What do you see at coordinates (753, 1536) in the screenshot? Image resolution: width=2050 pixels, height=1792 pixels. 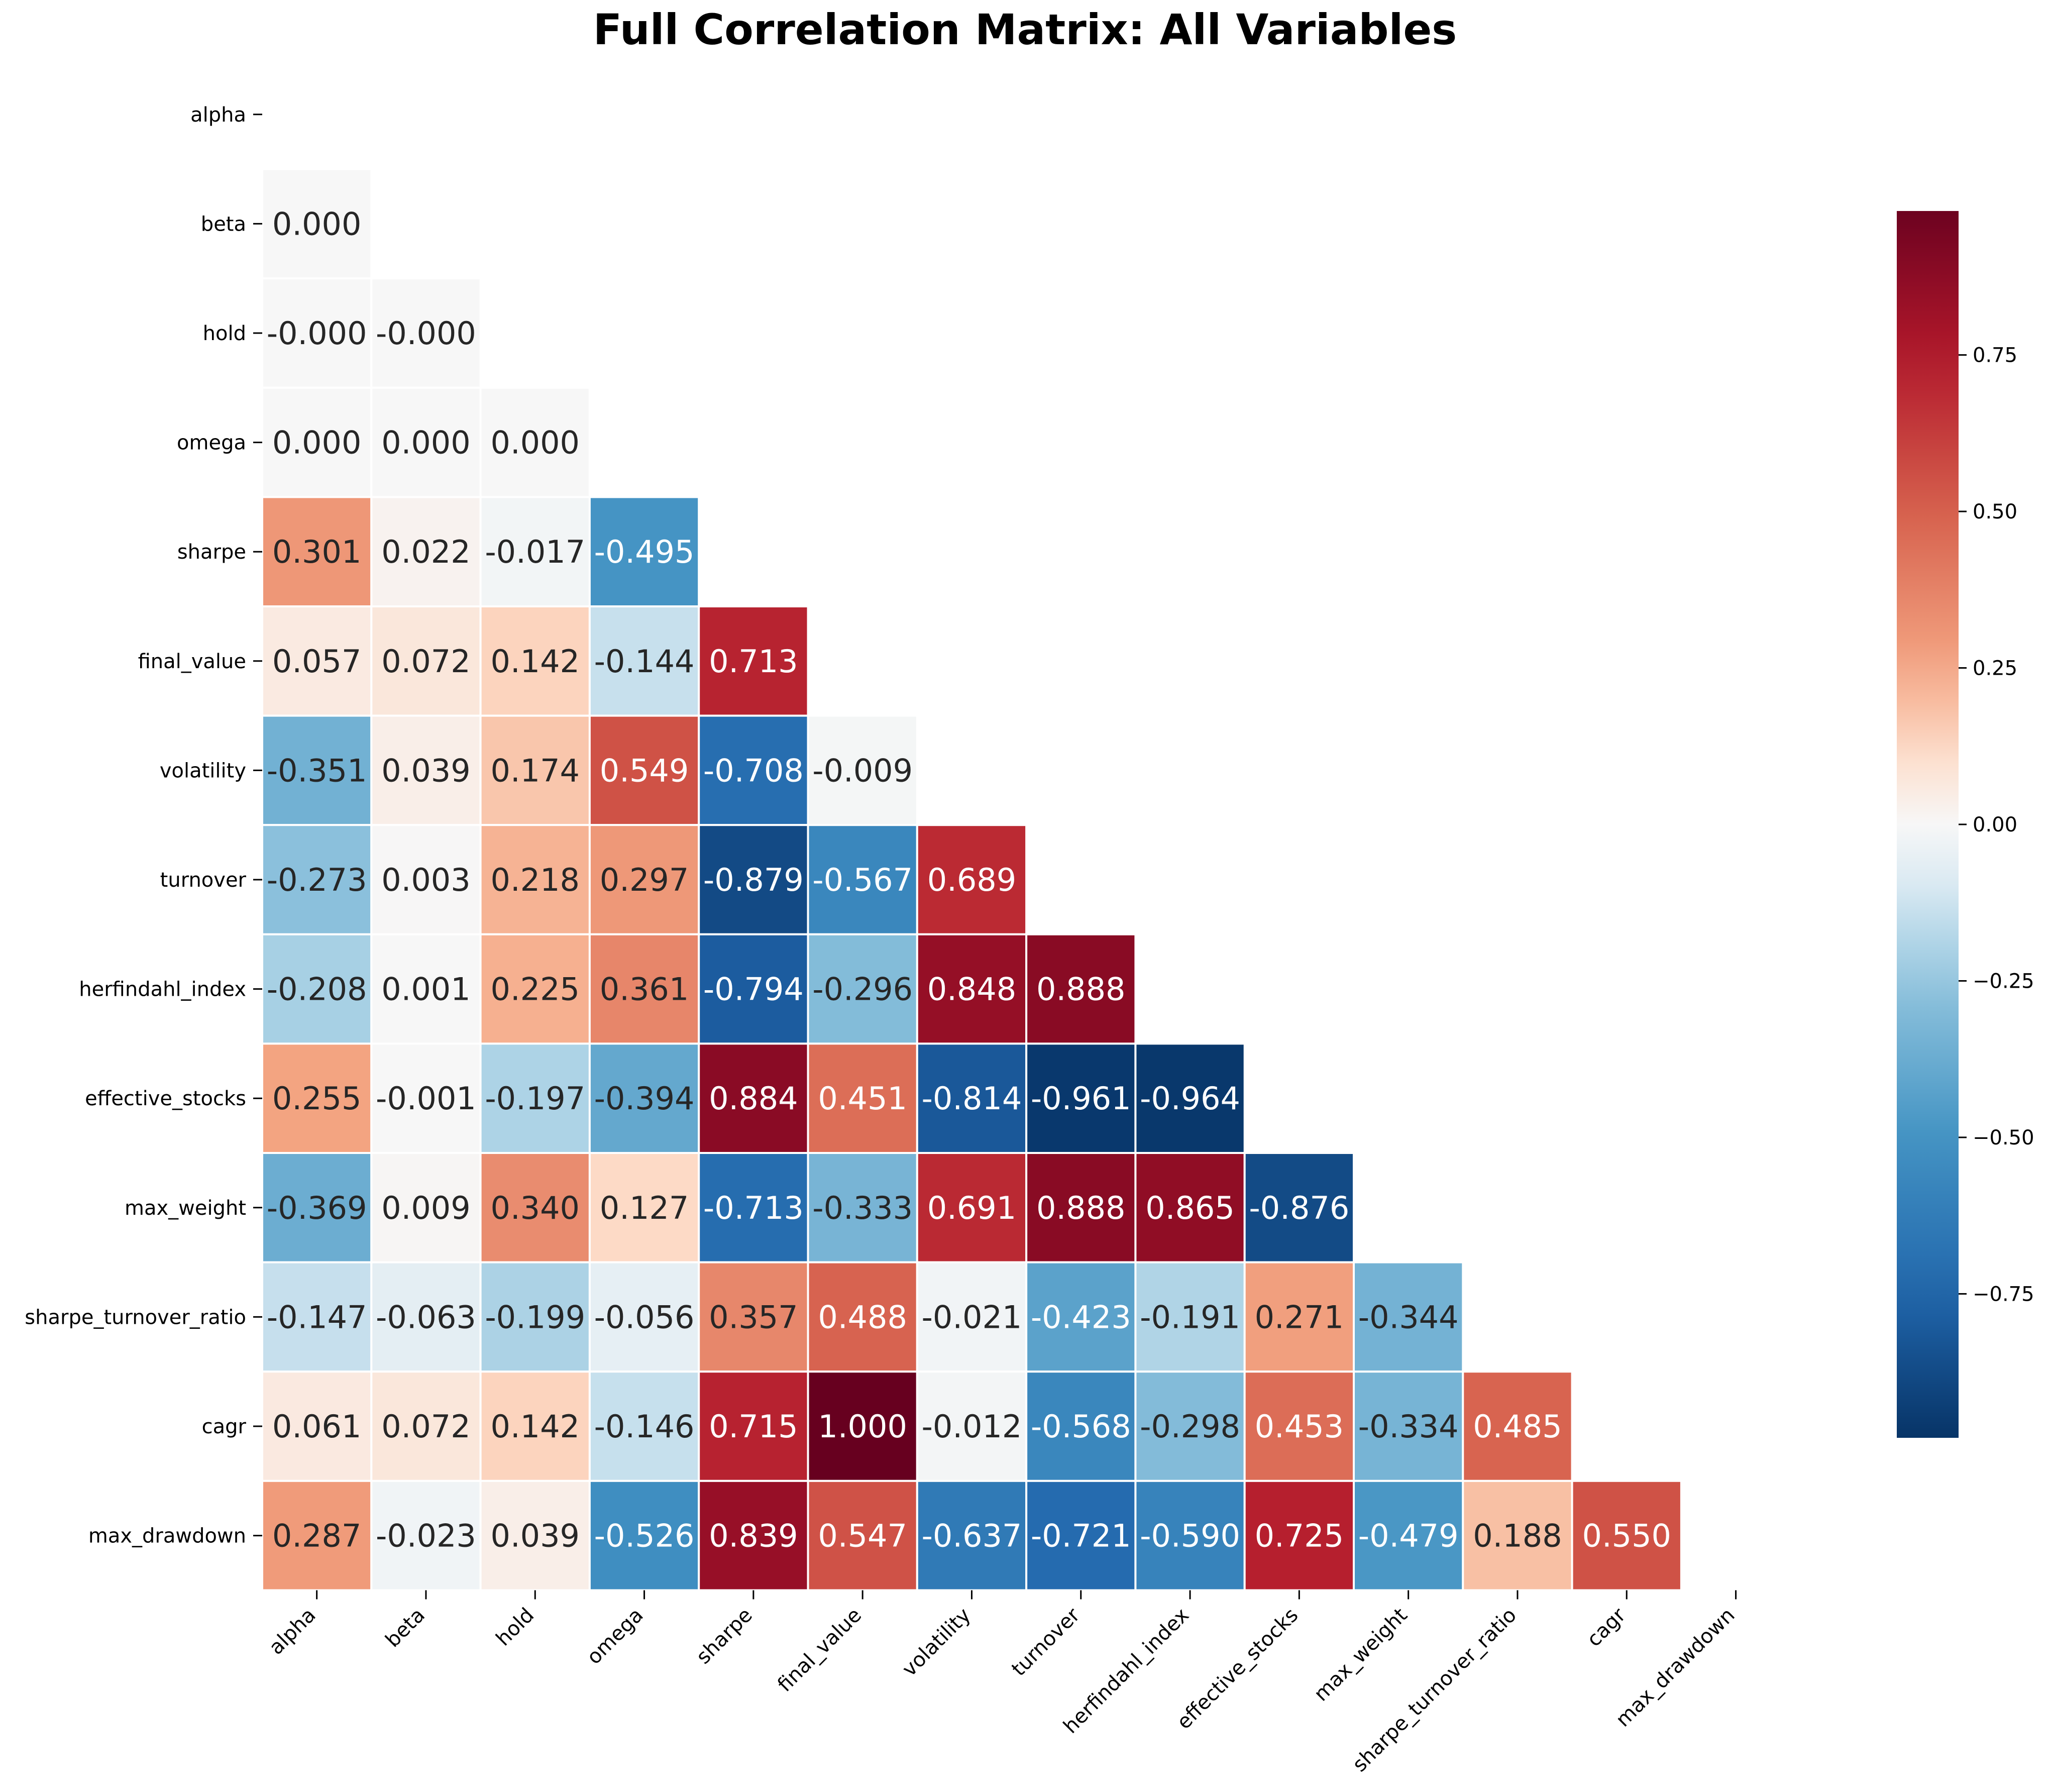 I see `cell-value-label: 0.839` at bounding box center [753, 1536].